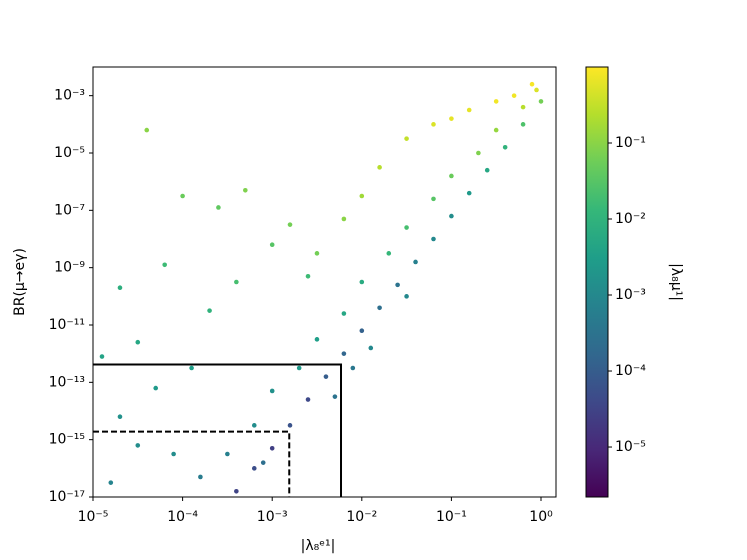 The image size is (747, 560). What do you see at coordinates (69, 268) in the screenshot?
I see `y-tick-label: 10⁻⁹` at bounding box center [69, 268].